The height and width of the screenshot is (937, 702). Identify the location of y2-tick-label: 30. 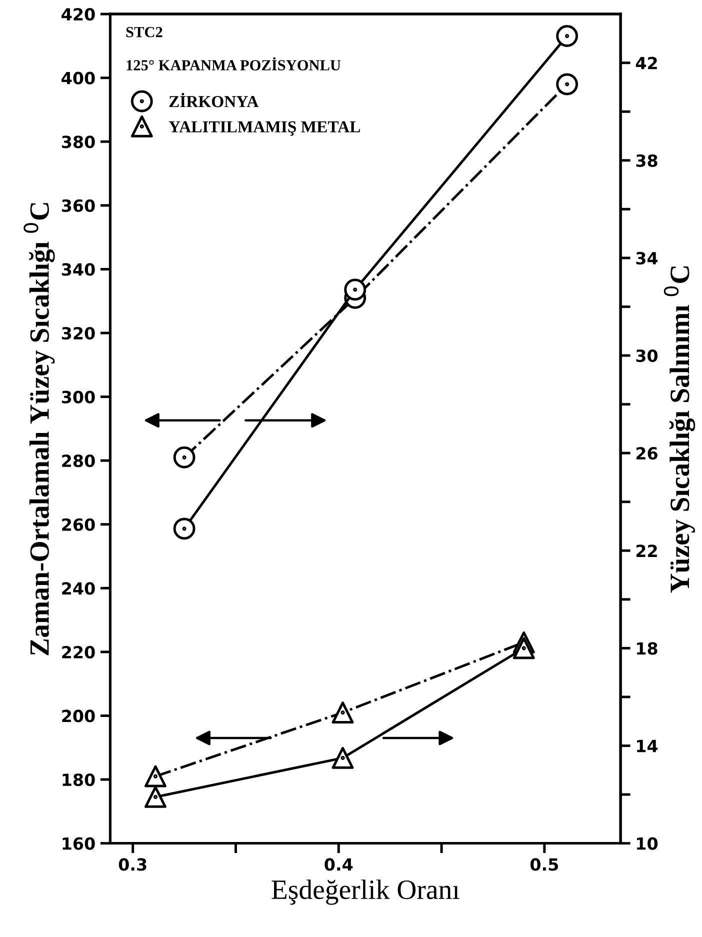
(647, 355).